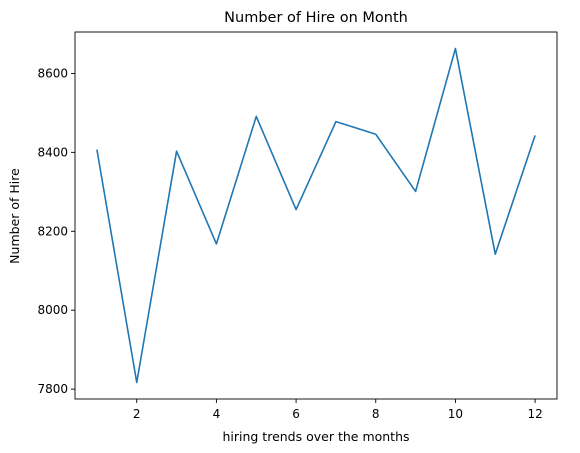 Image resolution: width=580 pixels, height=453 pixels. What do you see at coordinates (14, 216) in the screenshot?
I see `y-axis-label: Number of Hire` at bounding box center [14, 216].